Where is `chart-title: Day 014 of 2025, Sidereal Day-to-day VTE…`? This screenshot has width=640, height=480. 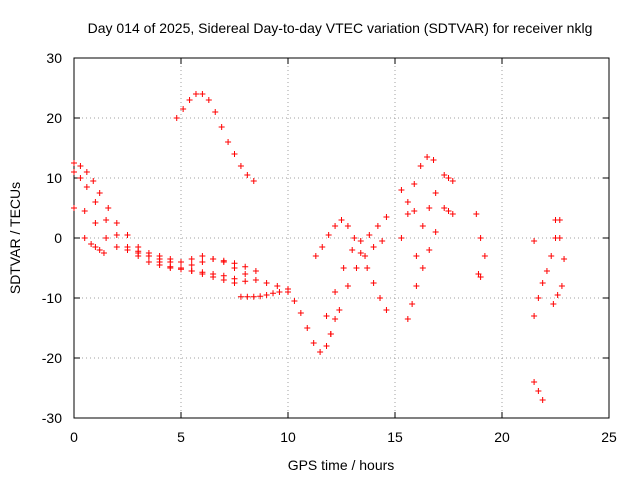 chart-title: Day 014 of 2025, Sidereal Day-to-day VTE… is located at coordinates (340, 28).